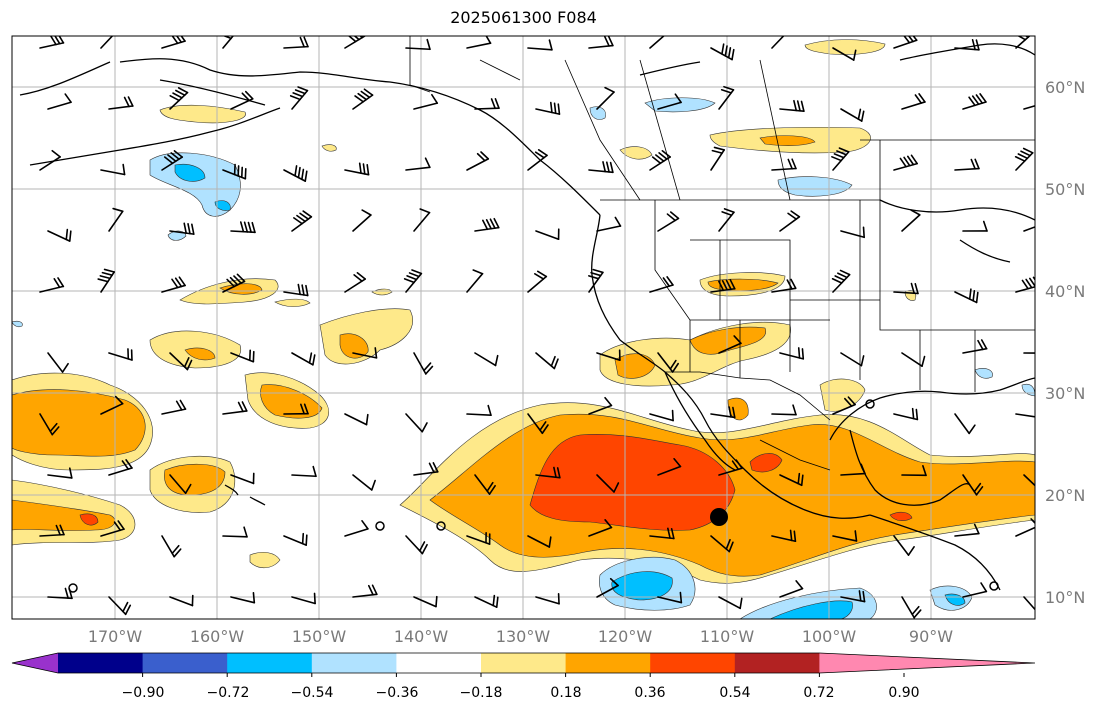 This screenshot has width=1105, height=712. Describe the element at coordinates (1065, 342) in the screenshot. I see `latitude-labels: 60°N 50°N 40°N 30°N 20°N 10°N` at that location.